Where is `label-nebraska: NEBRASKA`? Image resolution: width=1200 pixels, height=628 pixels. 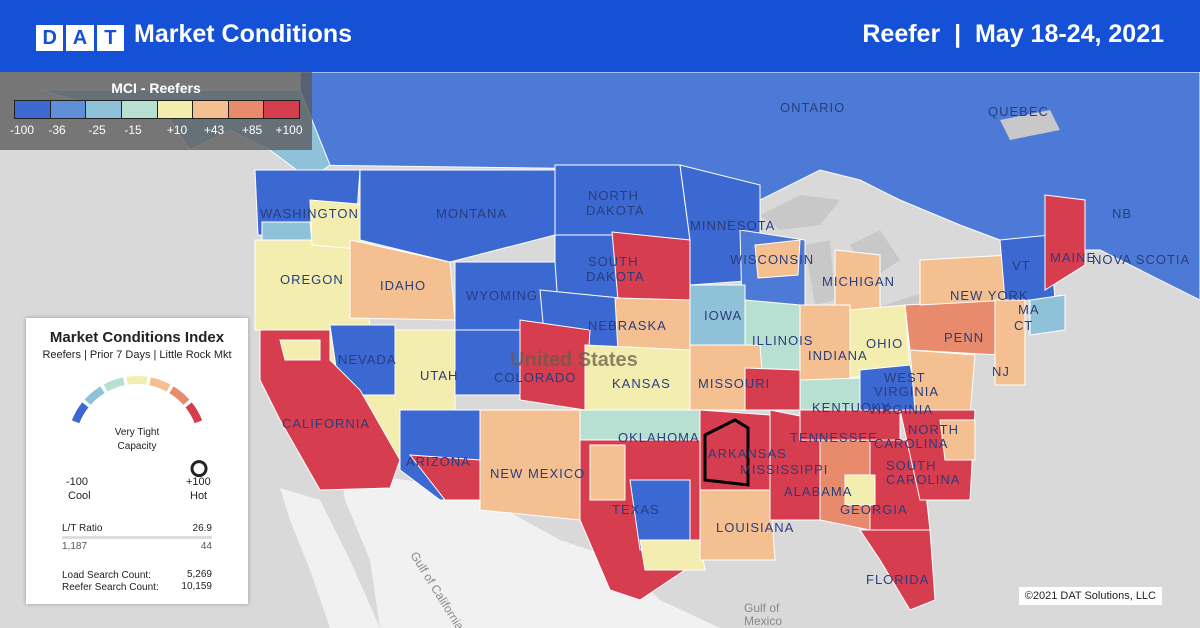 label-nebraska: NEBRASKA is located at coordinates (627, 325).